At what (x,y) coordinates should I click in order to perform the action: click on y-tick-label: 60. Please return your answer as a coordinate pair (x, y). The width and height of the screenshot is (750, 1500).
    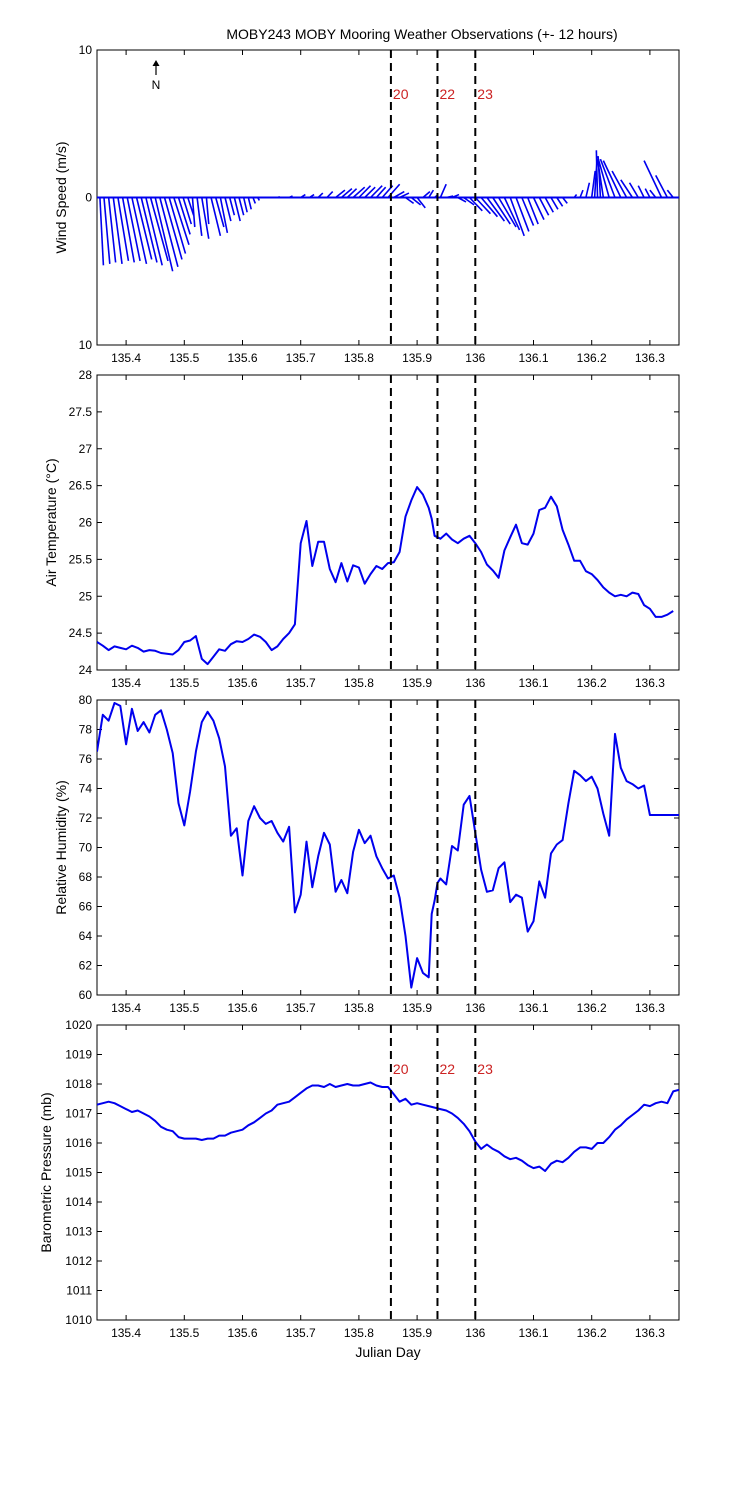
    Looking at the image, I should click on (86, 995).